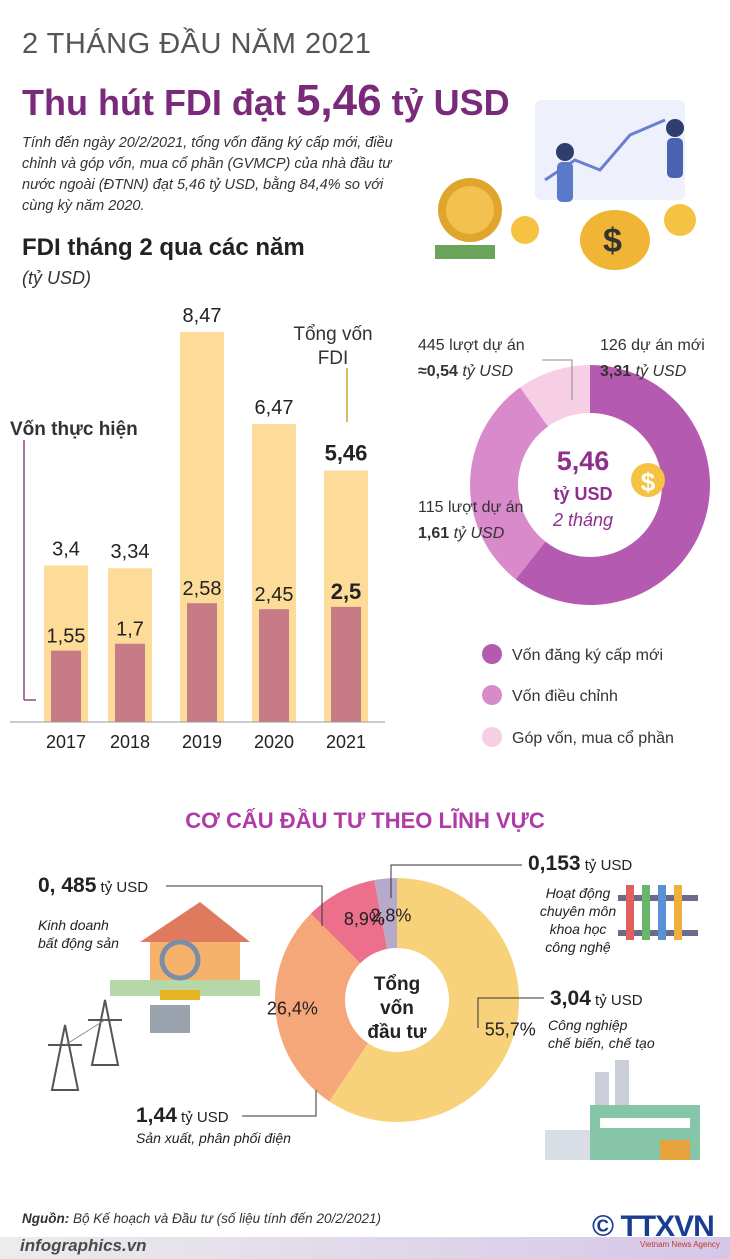  Describe the element at coordinates (510, 1029) in the screenshot. I see `sector-slice-label: 55,7%` at that location.